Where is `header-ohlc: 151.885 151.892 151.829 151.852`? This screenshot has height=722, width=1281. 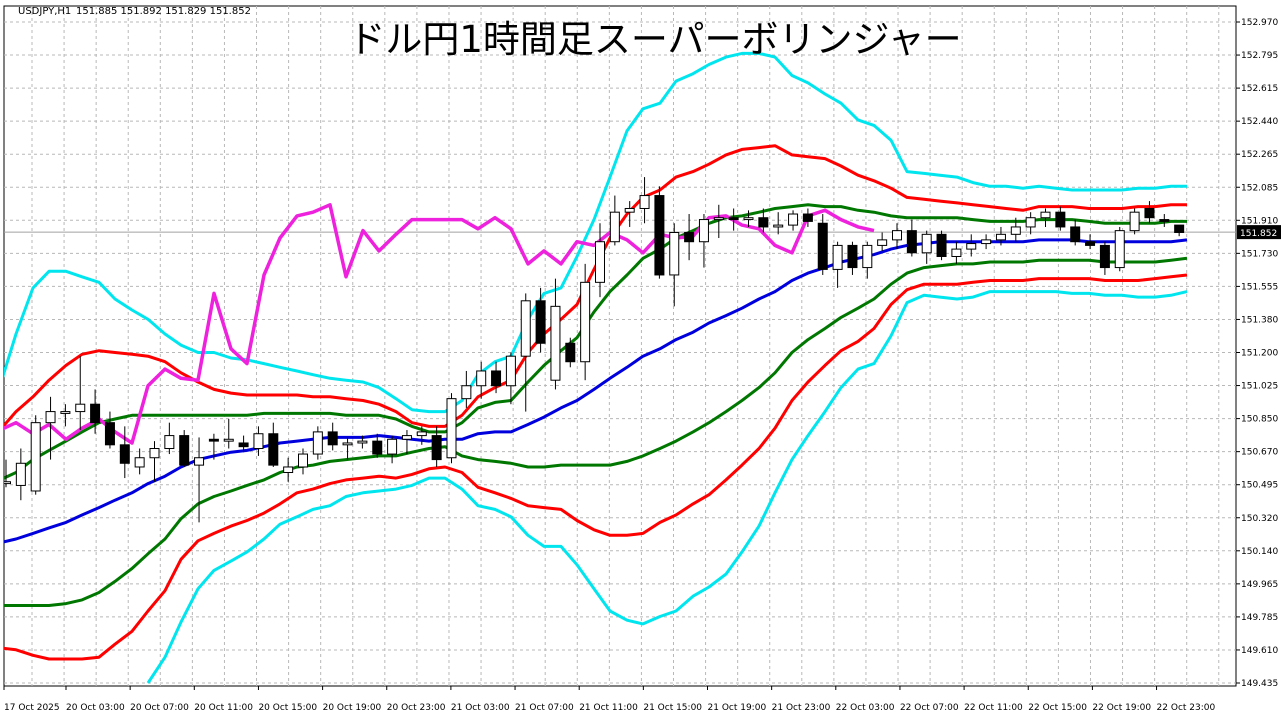 header-ohlc: 151.885 151.892 151.829 151.852 is located at coordinates (163, 11).